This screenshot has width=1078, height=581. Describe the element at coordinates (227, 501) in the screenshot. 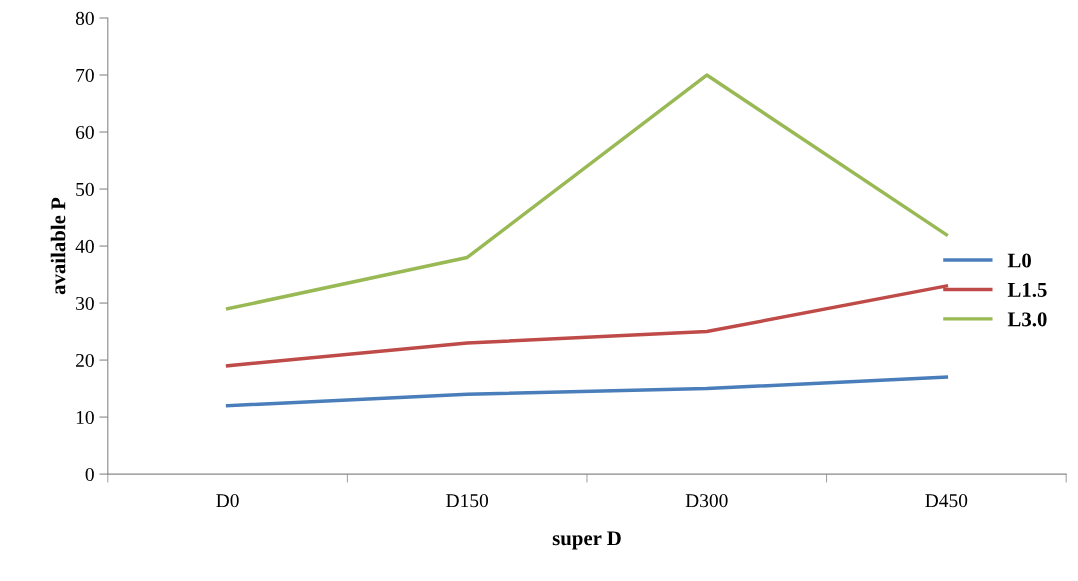

I see `x-tick-label: D0` at that location.